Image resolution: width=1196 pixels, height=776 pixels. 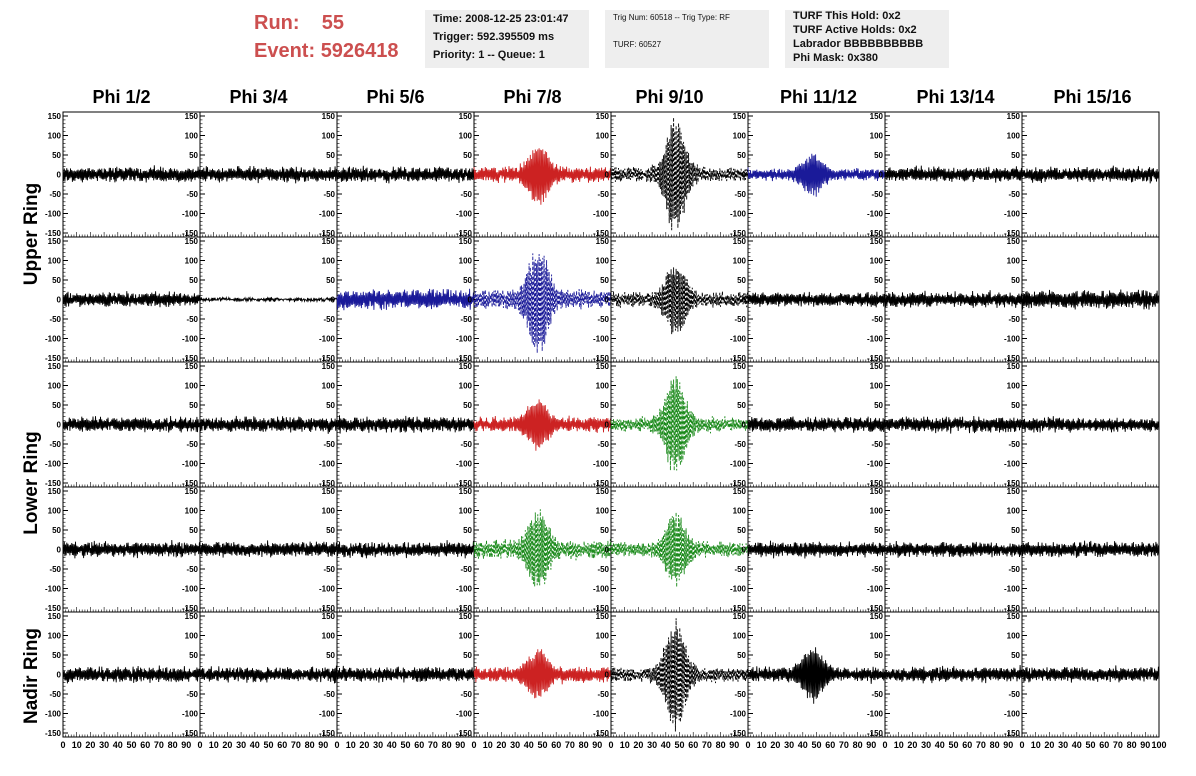 What do you see at coordinates (196, 675) in the screenshot?
I see `y-tick-label-r4-c1: 0` at bounding box center [196, 675].